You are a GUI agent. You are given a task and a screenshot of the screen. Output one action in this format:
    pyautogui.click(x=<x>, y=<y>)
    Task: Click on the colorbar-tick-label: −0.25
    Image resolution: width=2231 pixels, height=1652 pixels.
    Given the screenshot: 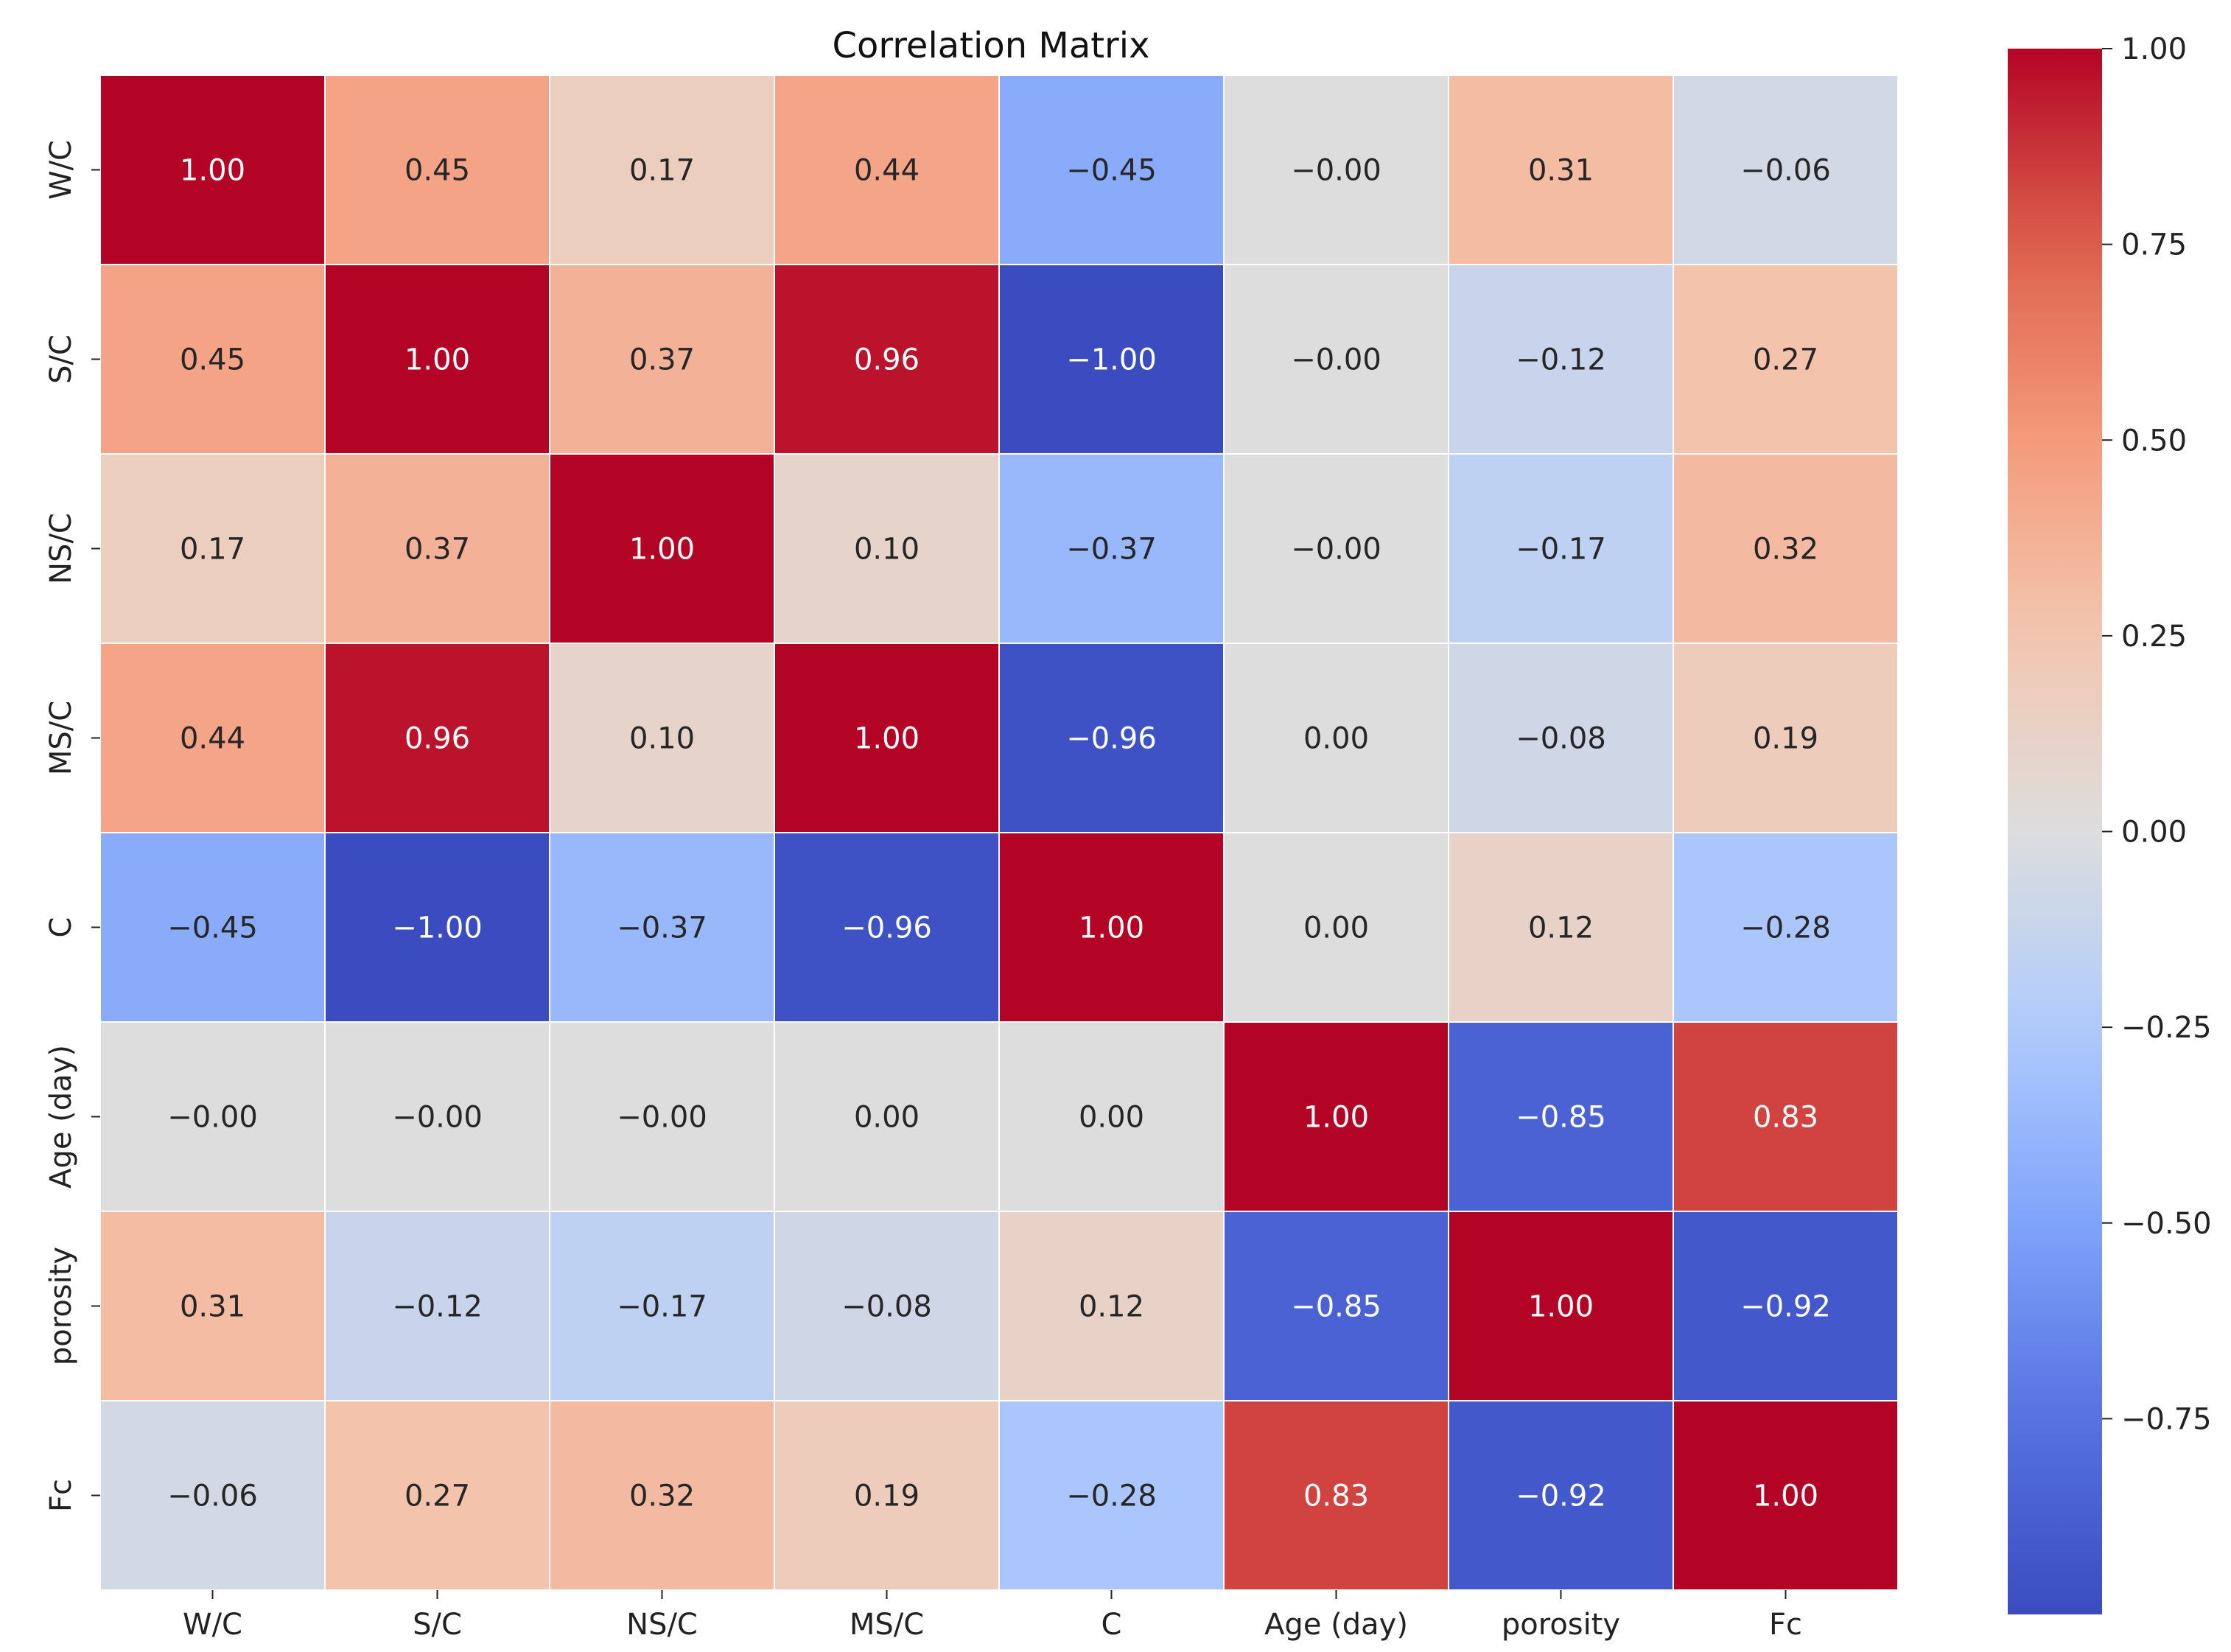 What is the action you would take?
    pyautogui.click(x=2166, y=1028)
    